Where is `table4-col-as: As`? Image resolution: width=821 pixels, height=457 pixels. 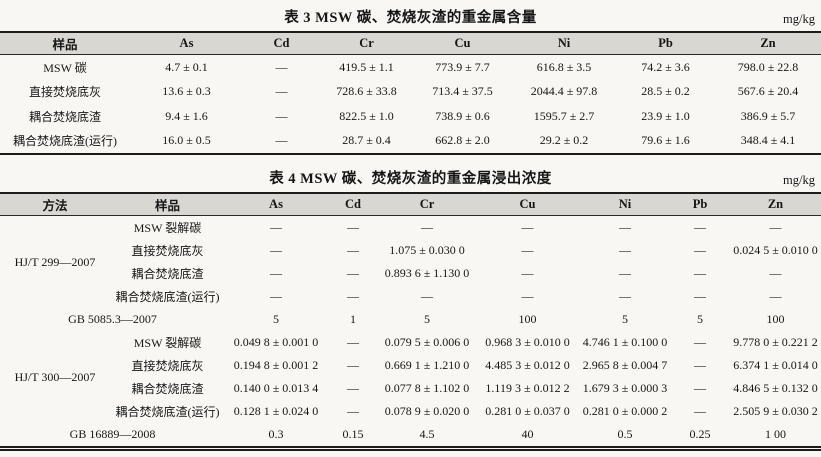 table4-col-as: As is located at coordinates (276, 204).